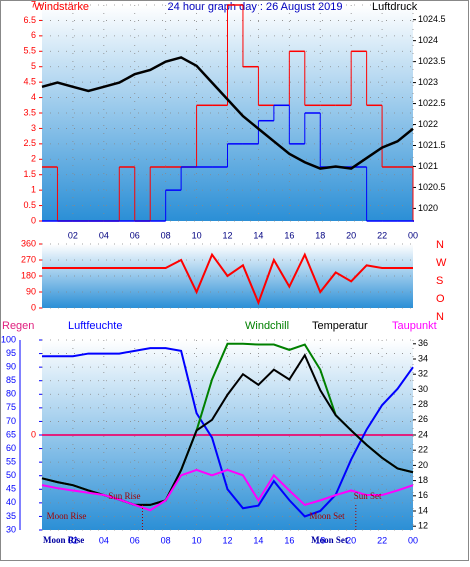 This screenshot has height=567, width=470. What do you see at coordinates (31, 291) in the screenshot?
I see `y-tick-label: 90` at bounding box center [31, 291].